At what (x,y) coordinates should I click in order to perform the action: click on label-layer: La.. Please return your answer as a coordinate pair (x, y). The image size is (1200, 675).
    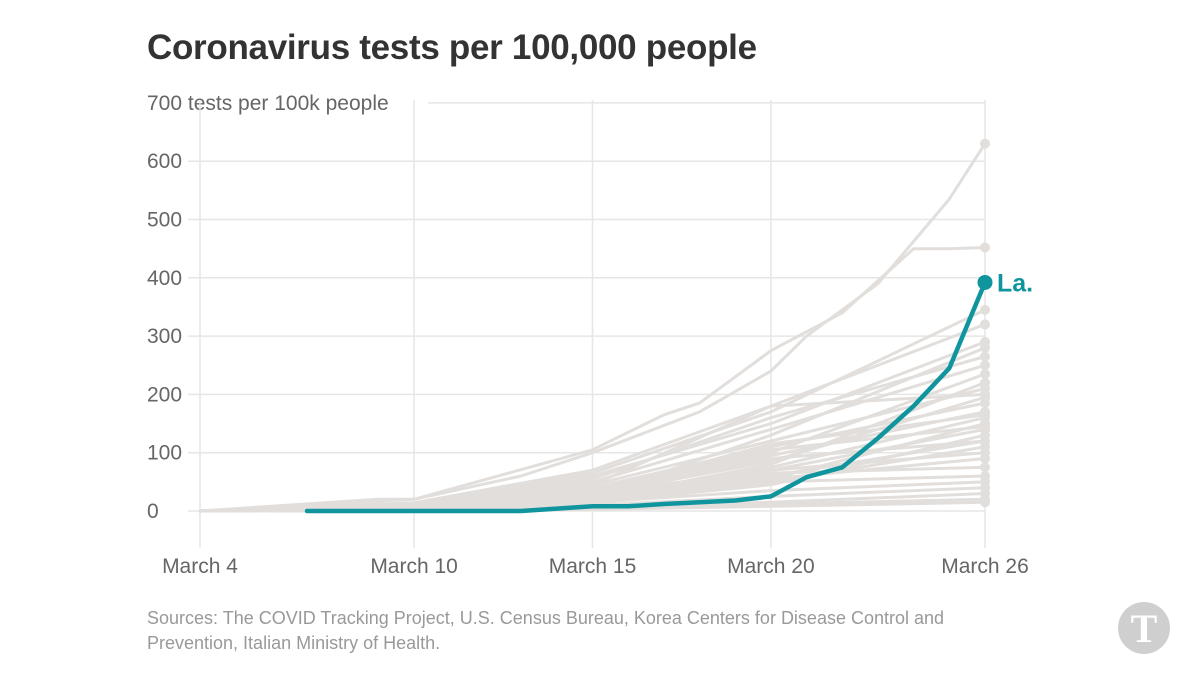
    Looking at the image, I should click on (1015, 283).